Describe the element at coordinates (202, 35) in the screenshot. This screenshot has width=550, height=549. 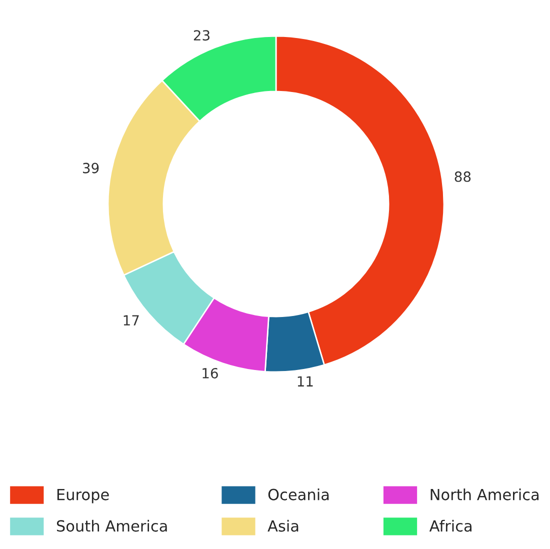
I see `data-label: 23` at that location.